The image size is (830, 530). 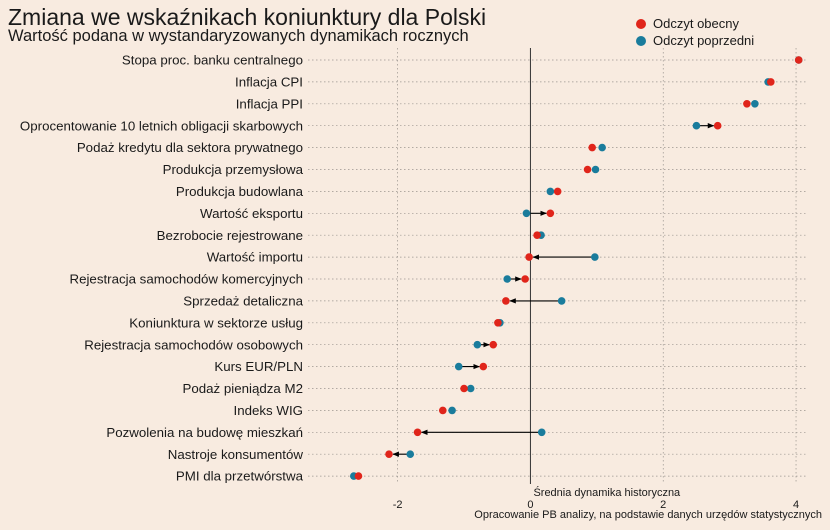 I want to click on legend-item-current: Odczyt obecny, so click(x=695, y=23).